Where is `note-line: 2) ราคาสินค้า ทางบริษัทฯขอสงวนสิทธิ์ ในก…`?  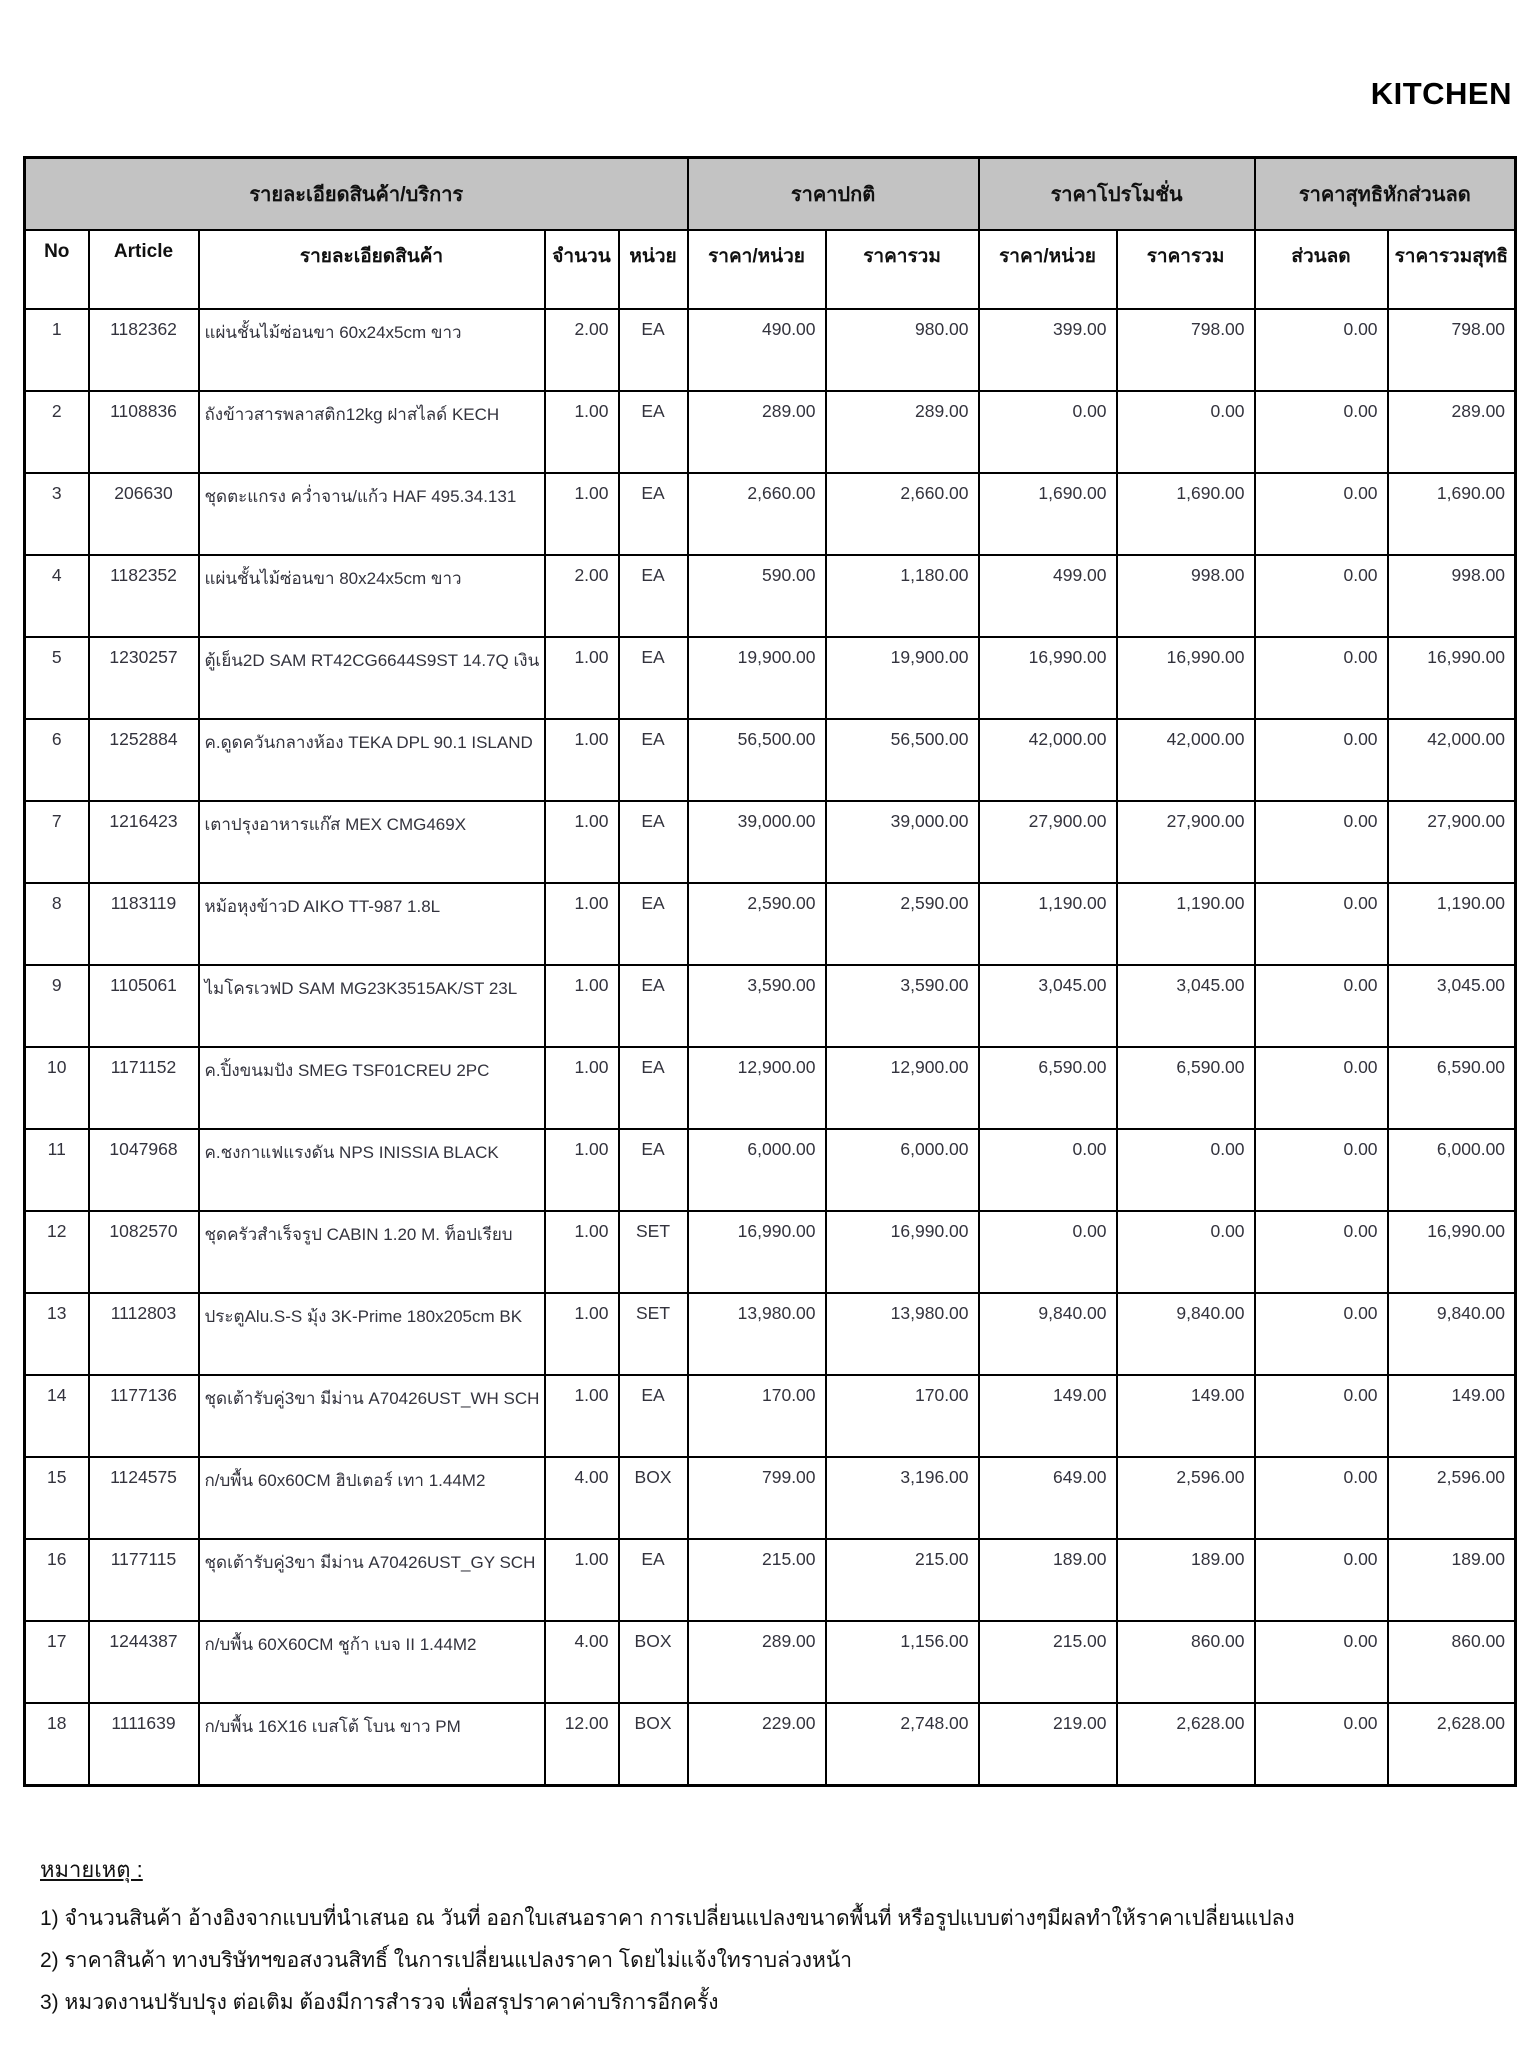 note-line: 2) ราคาสินค้า ทางบริษัทฯขอสงวนสิทธิ์ ในก… is located at coordinates (446, 1960).